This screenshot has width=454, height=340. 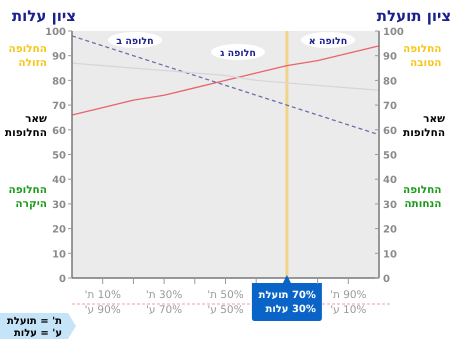 I want to click on y2-tick-label: 50, so click(x=390, y=156).